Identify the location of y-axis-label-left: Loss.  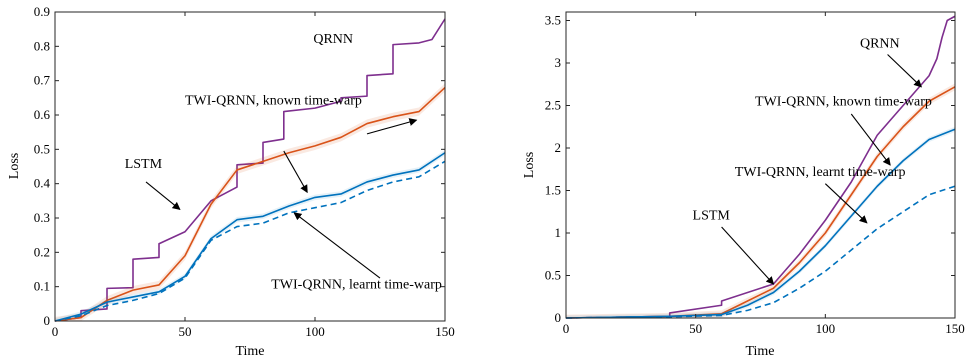
(14, 166).